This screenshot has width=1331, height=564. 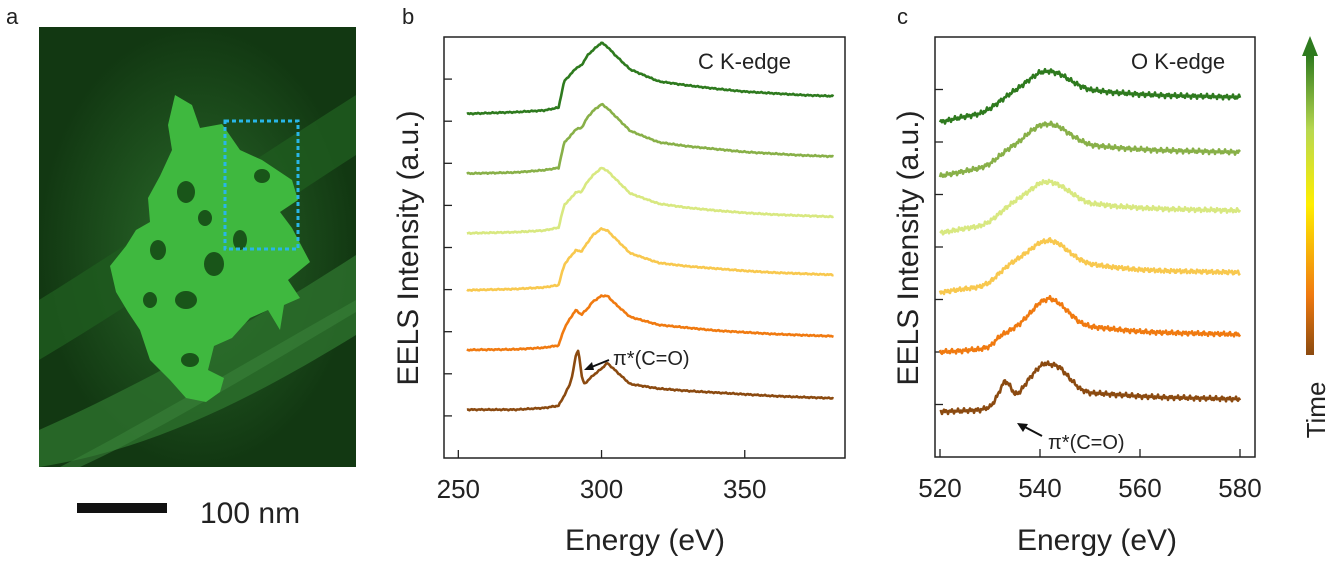 What do you see at coordinates (1039, 488) in the screenshot?
I see `x-tick-label: 540` at bounding box center [1039, 488].